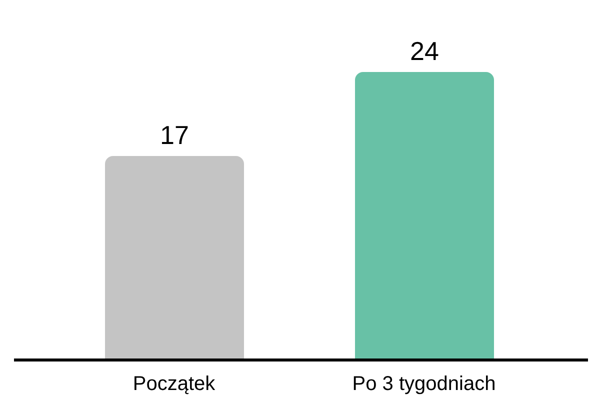  I want to click on x-tick-label: Po 3 tygodniach, so click(424, 384).